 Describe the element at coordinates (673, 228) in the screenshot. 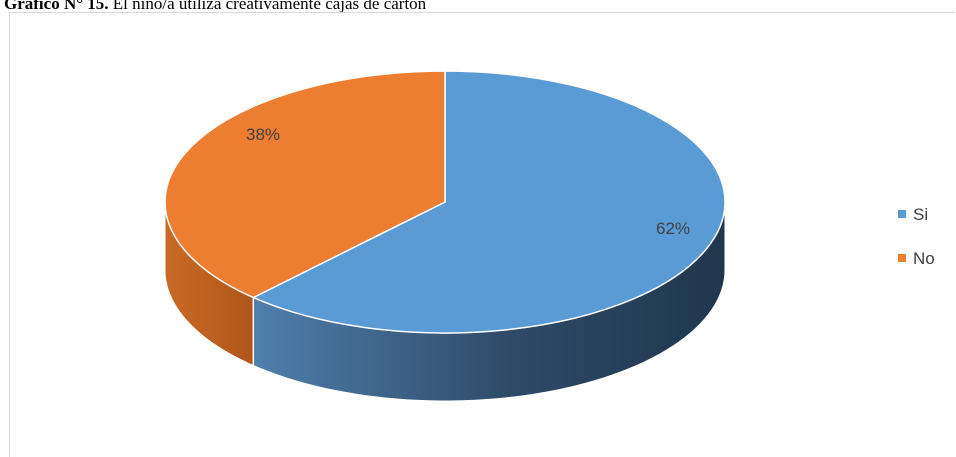

I see `data-label-si: 62%` at that location.